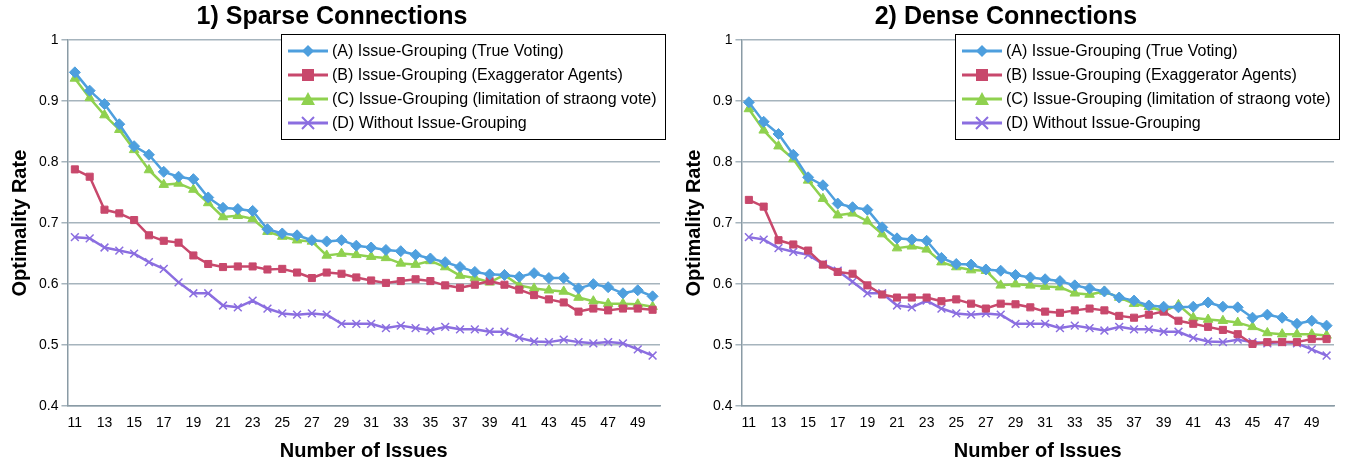  Describe the element at coordinates (332, 14) in the screenshot. I see `chart-title: 1) Sparse Connections` at that location.